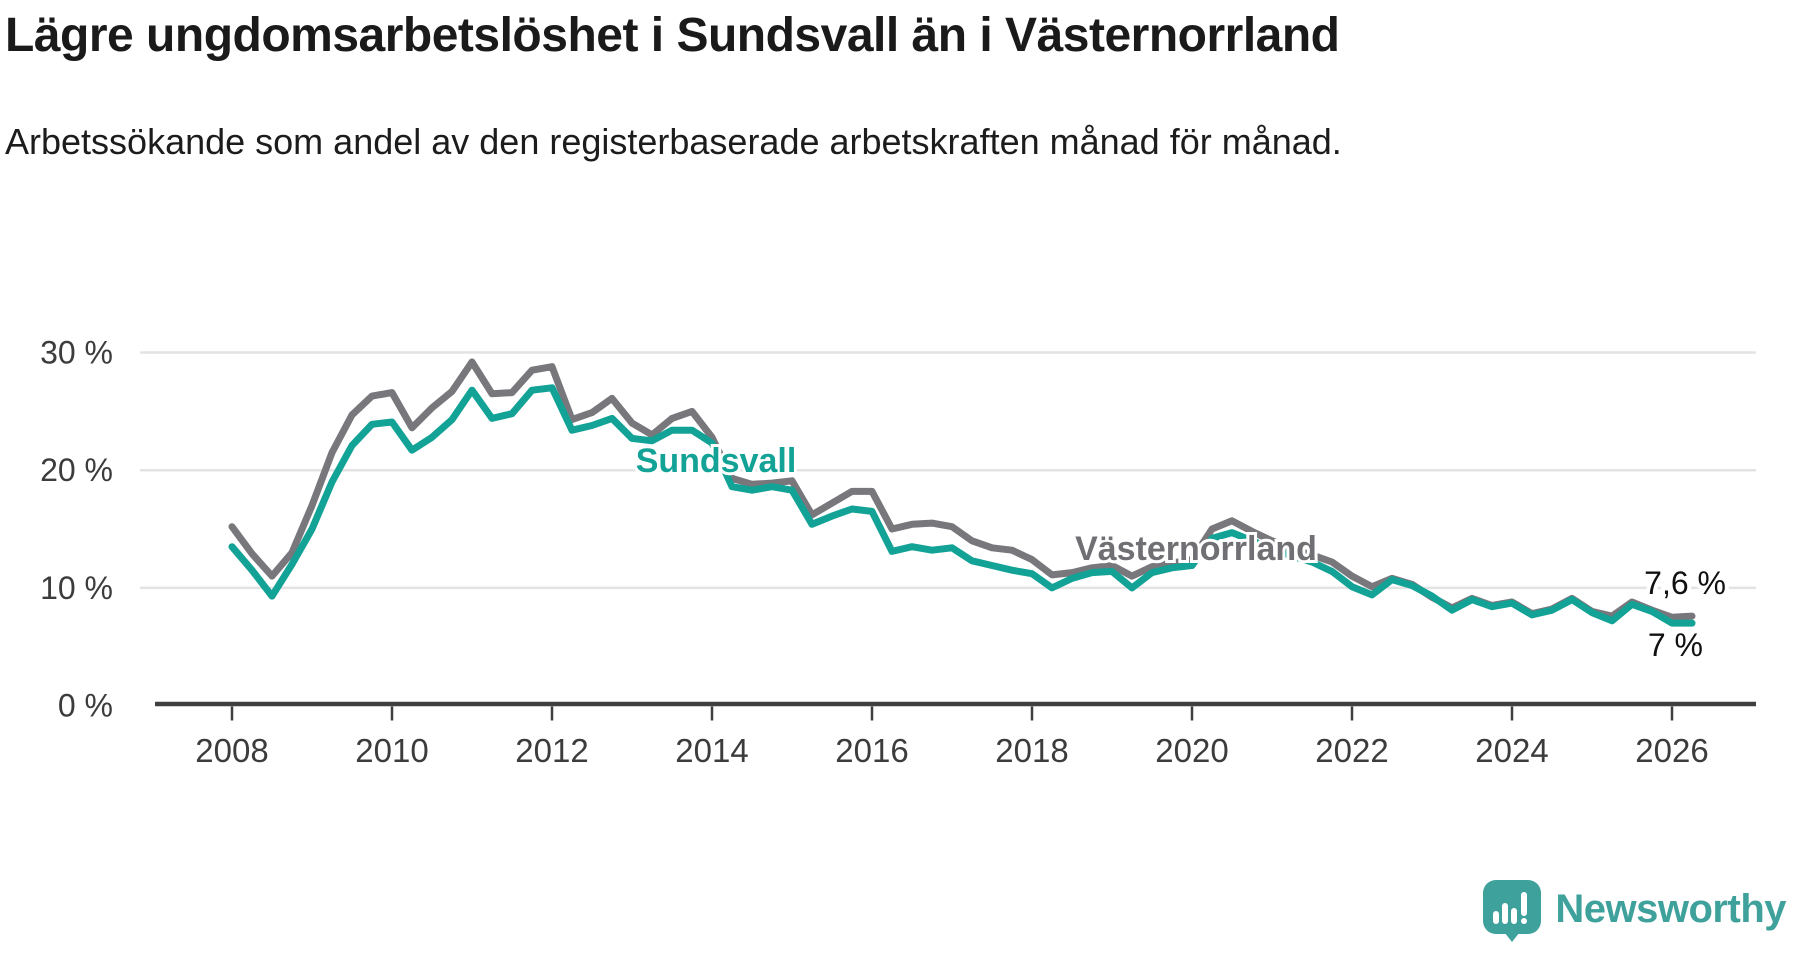  What do you see at coordinates (1512, 911) in the screenshot?
I see `newsworthy-chart-bubble-icon` at bounding box center [1512, 911].